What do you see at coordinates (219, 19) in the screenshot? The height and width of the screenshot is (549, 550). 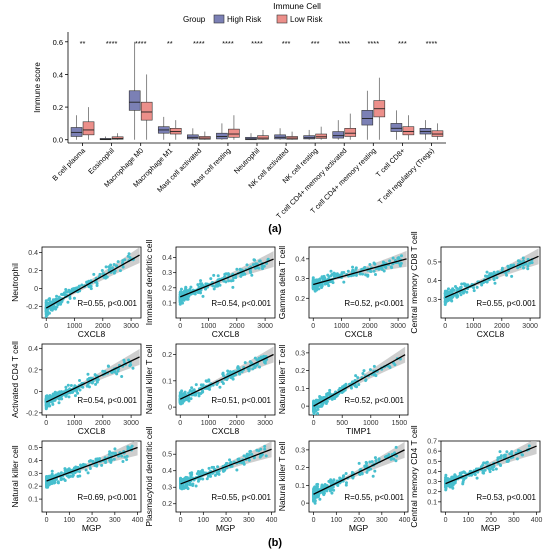 I see `legend-swatch-high-risk` at bounding box center [219, 19].